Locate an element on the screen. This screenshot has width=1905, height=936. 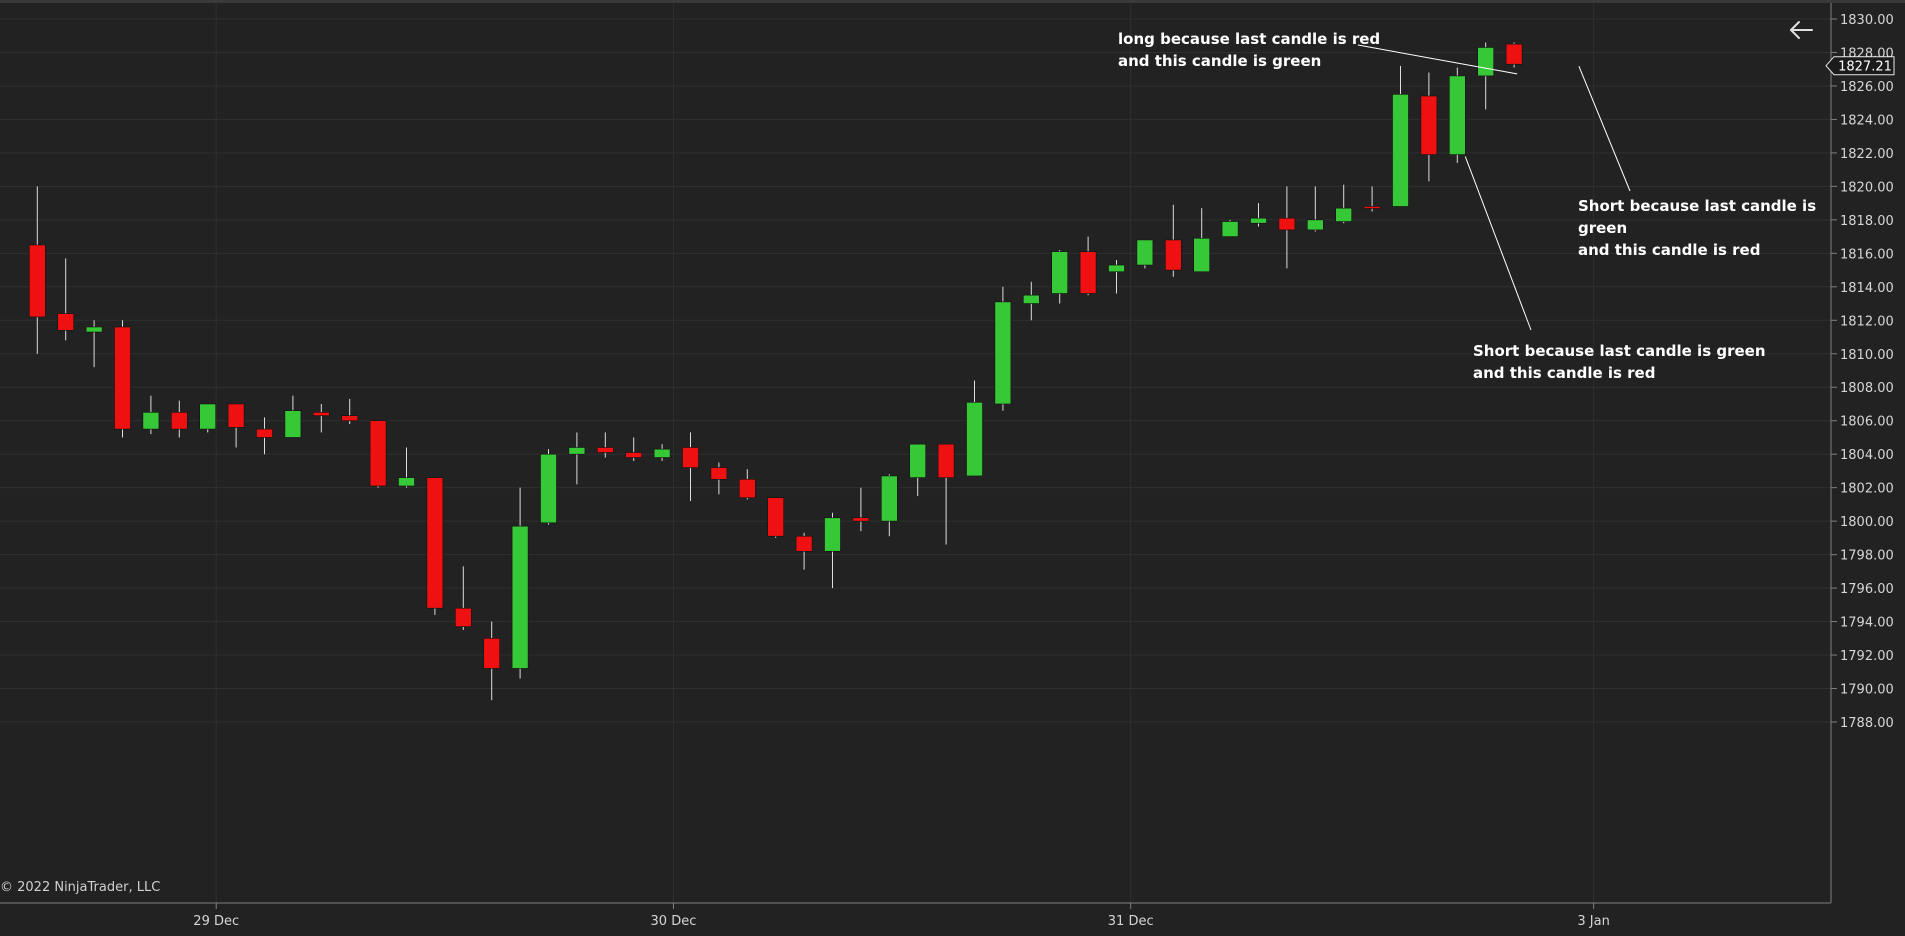
annotation-lines is located at coordinates (1494, 187).